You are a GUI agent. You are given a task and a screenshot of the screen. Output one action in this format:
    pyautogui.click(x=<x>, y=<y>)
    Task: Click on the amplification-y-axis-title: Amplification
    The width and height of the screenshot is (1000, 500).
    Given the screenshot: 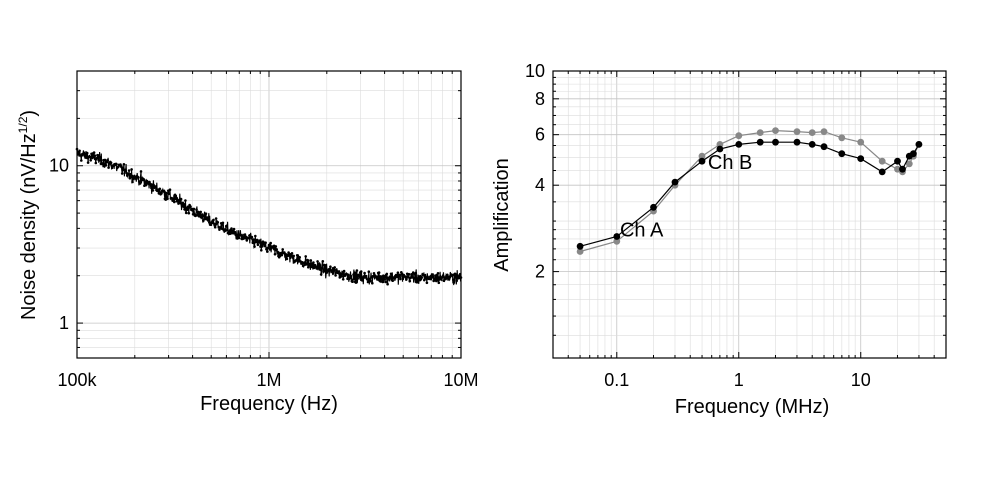 What is the action you would take?
    pyautogui.click(x=502, y=214)
    